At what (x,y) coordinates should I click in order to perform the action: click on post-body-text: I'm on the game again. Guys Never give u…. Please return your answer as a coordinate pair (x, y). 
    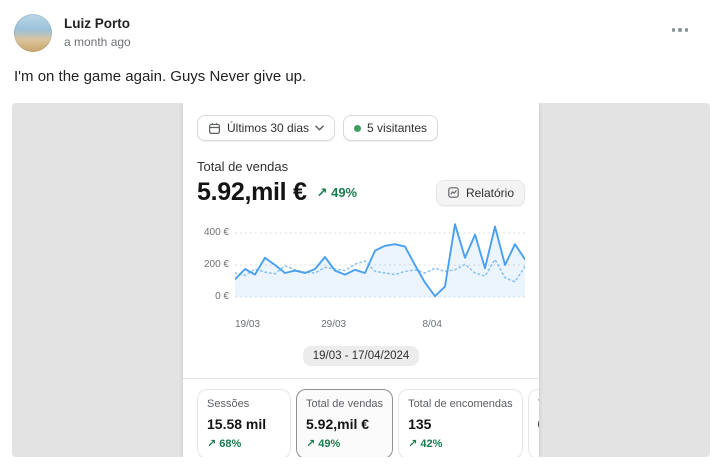
    Looking at the image, I should click on (160, 76).